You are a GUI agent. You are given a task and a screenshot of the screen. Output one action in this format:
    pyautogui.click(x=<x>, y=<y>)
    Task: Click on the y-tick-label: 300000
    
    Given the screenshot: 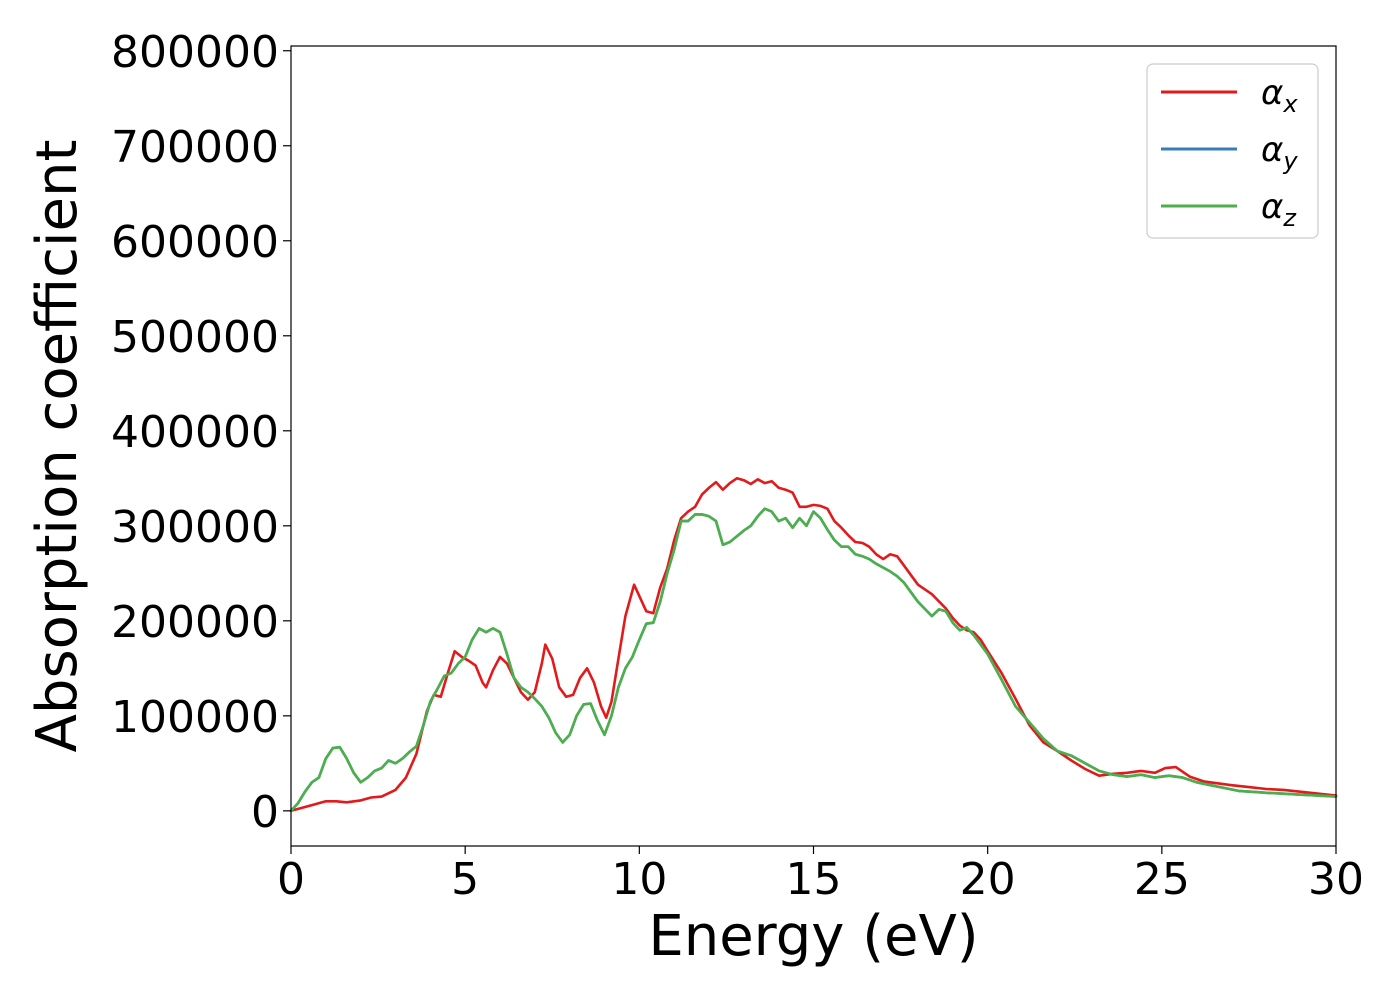 What is the action you would take?
    pyautogui.click(x=195, y=527)
    